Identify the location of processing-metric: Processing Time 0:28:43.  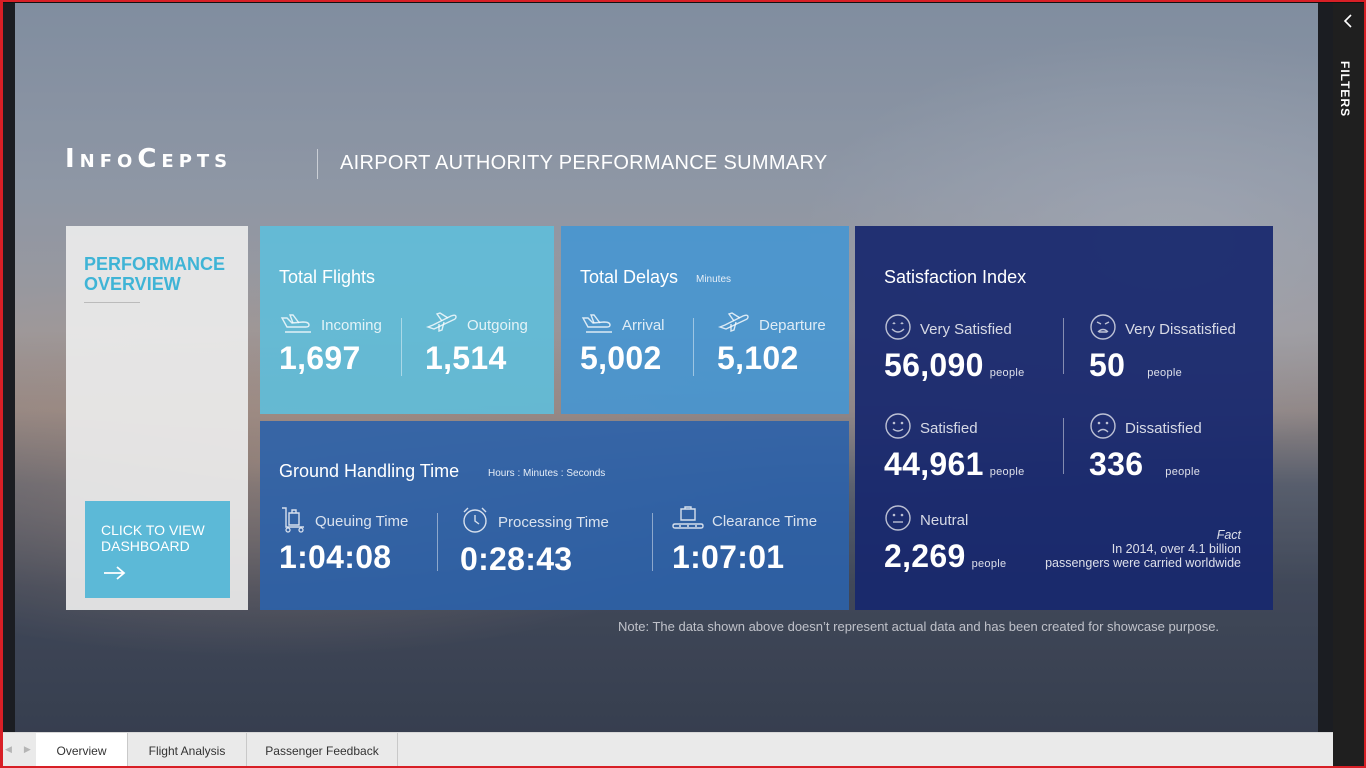
(534, 541).